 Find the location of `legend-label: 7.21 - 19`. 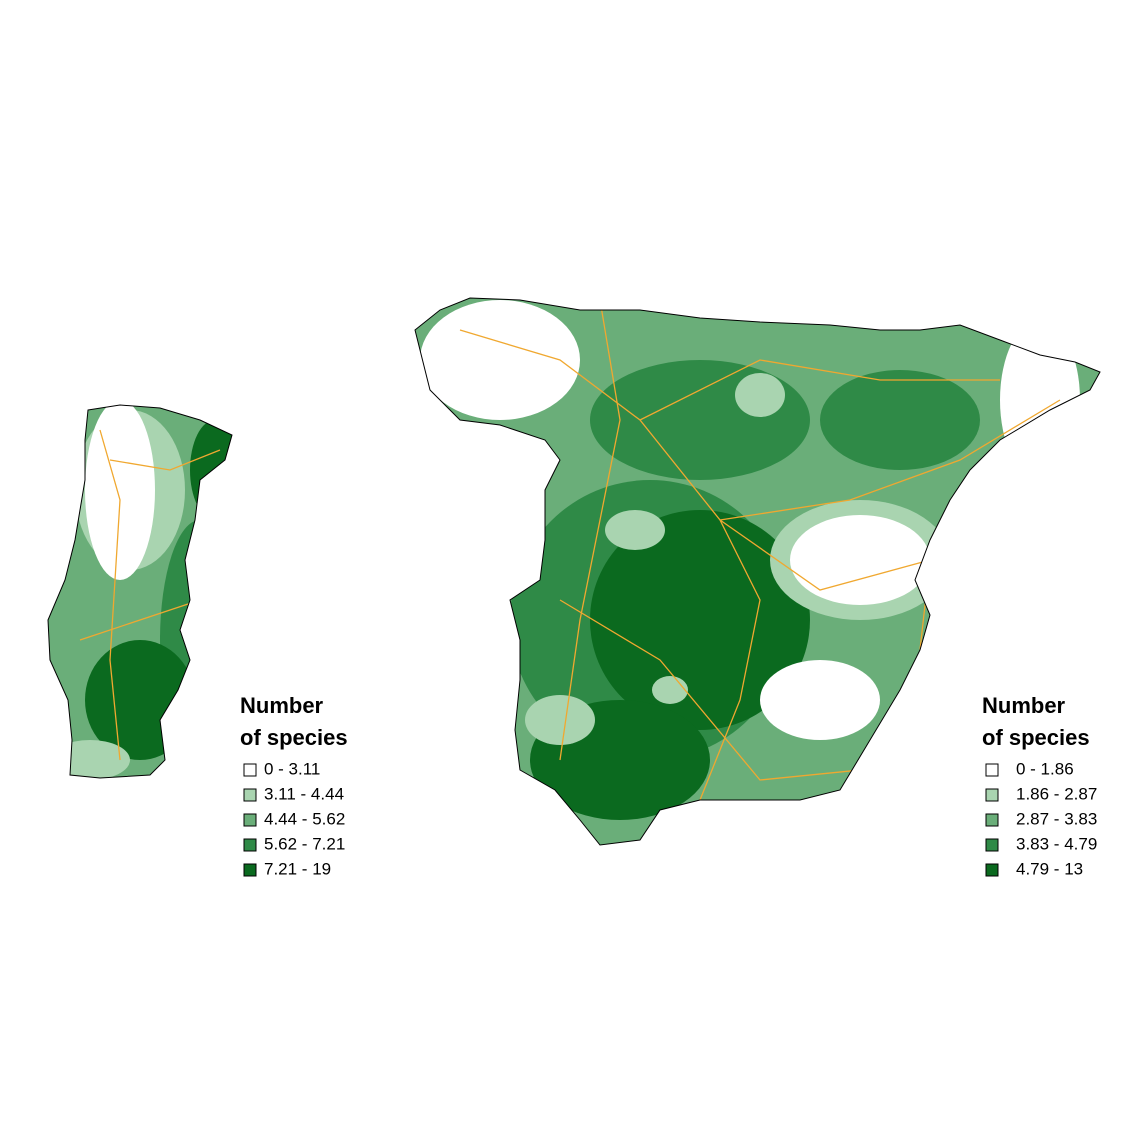

legend-label: 7.21 - 19 is located at coordinates (297, 868).